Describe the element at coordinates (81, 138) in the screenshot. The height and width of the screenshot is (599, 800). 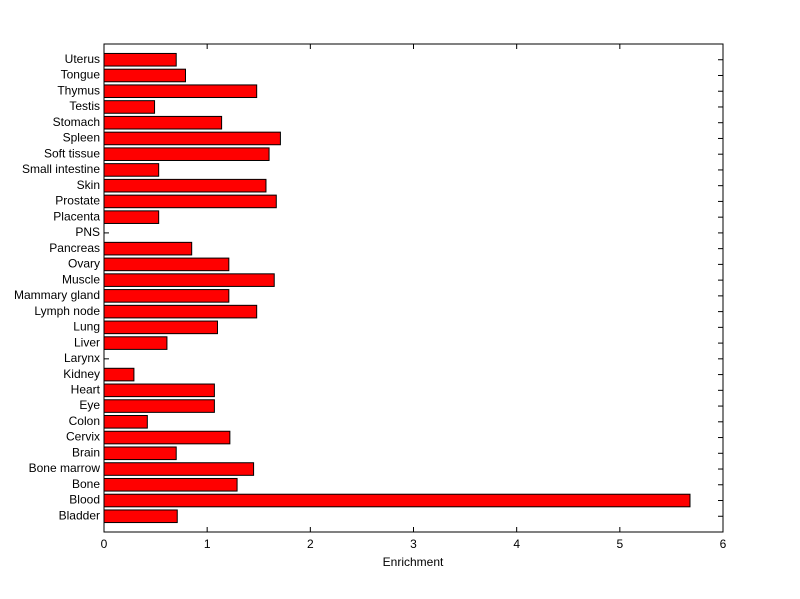
I see `y-tick-label: Spleen` at that location.